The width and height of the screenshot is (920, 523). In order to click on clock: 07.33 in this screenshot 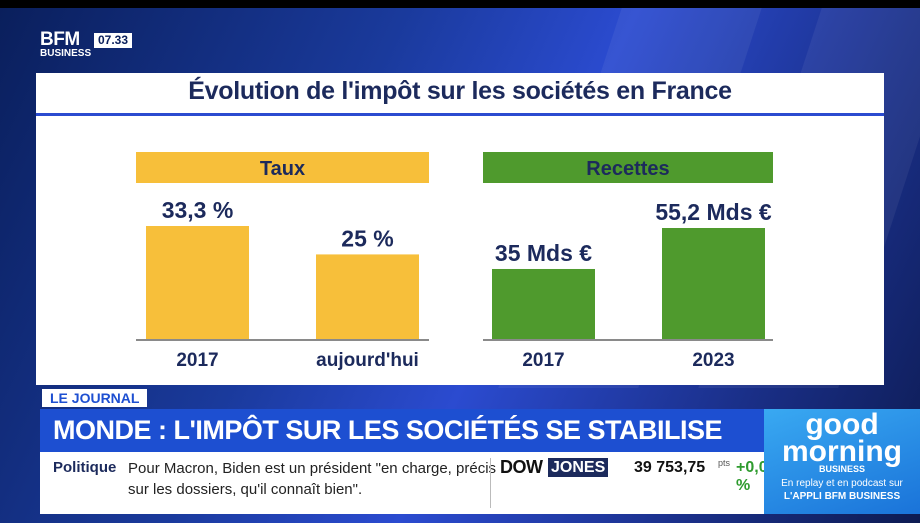, I will do `click(113, 40)`.